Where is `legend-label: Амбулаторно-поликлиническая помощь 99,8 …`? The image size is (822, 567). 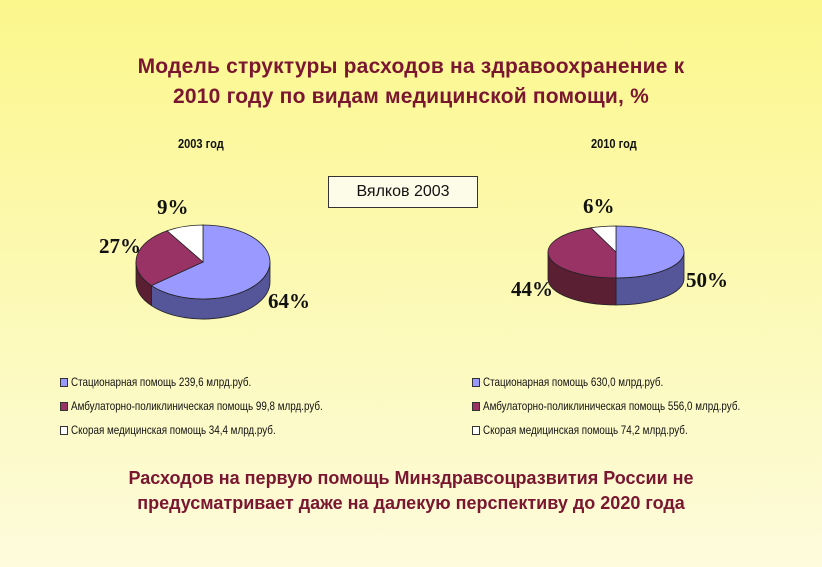
legend-label: Амбулаторно-поликлиническая помощь 99,8 … is located at coordinates (197, 406).